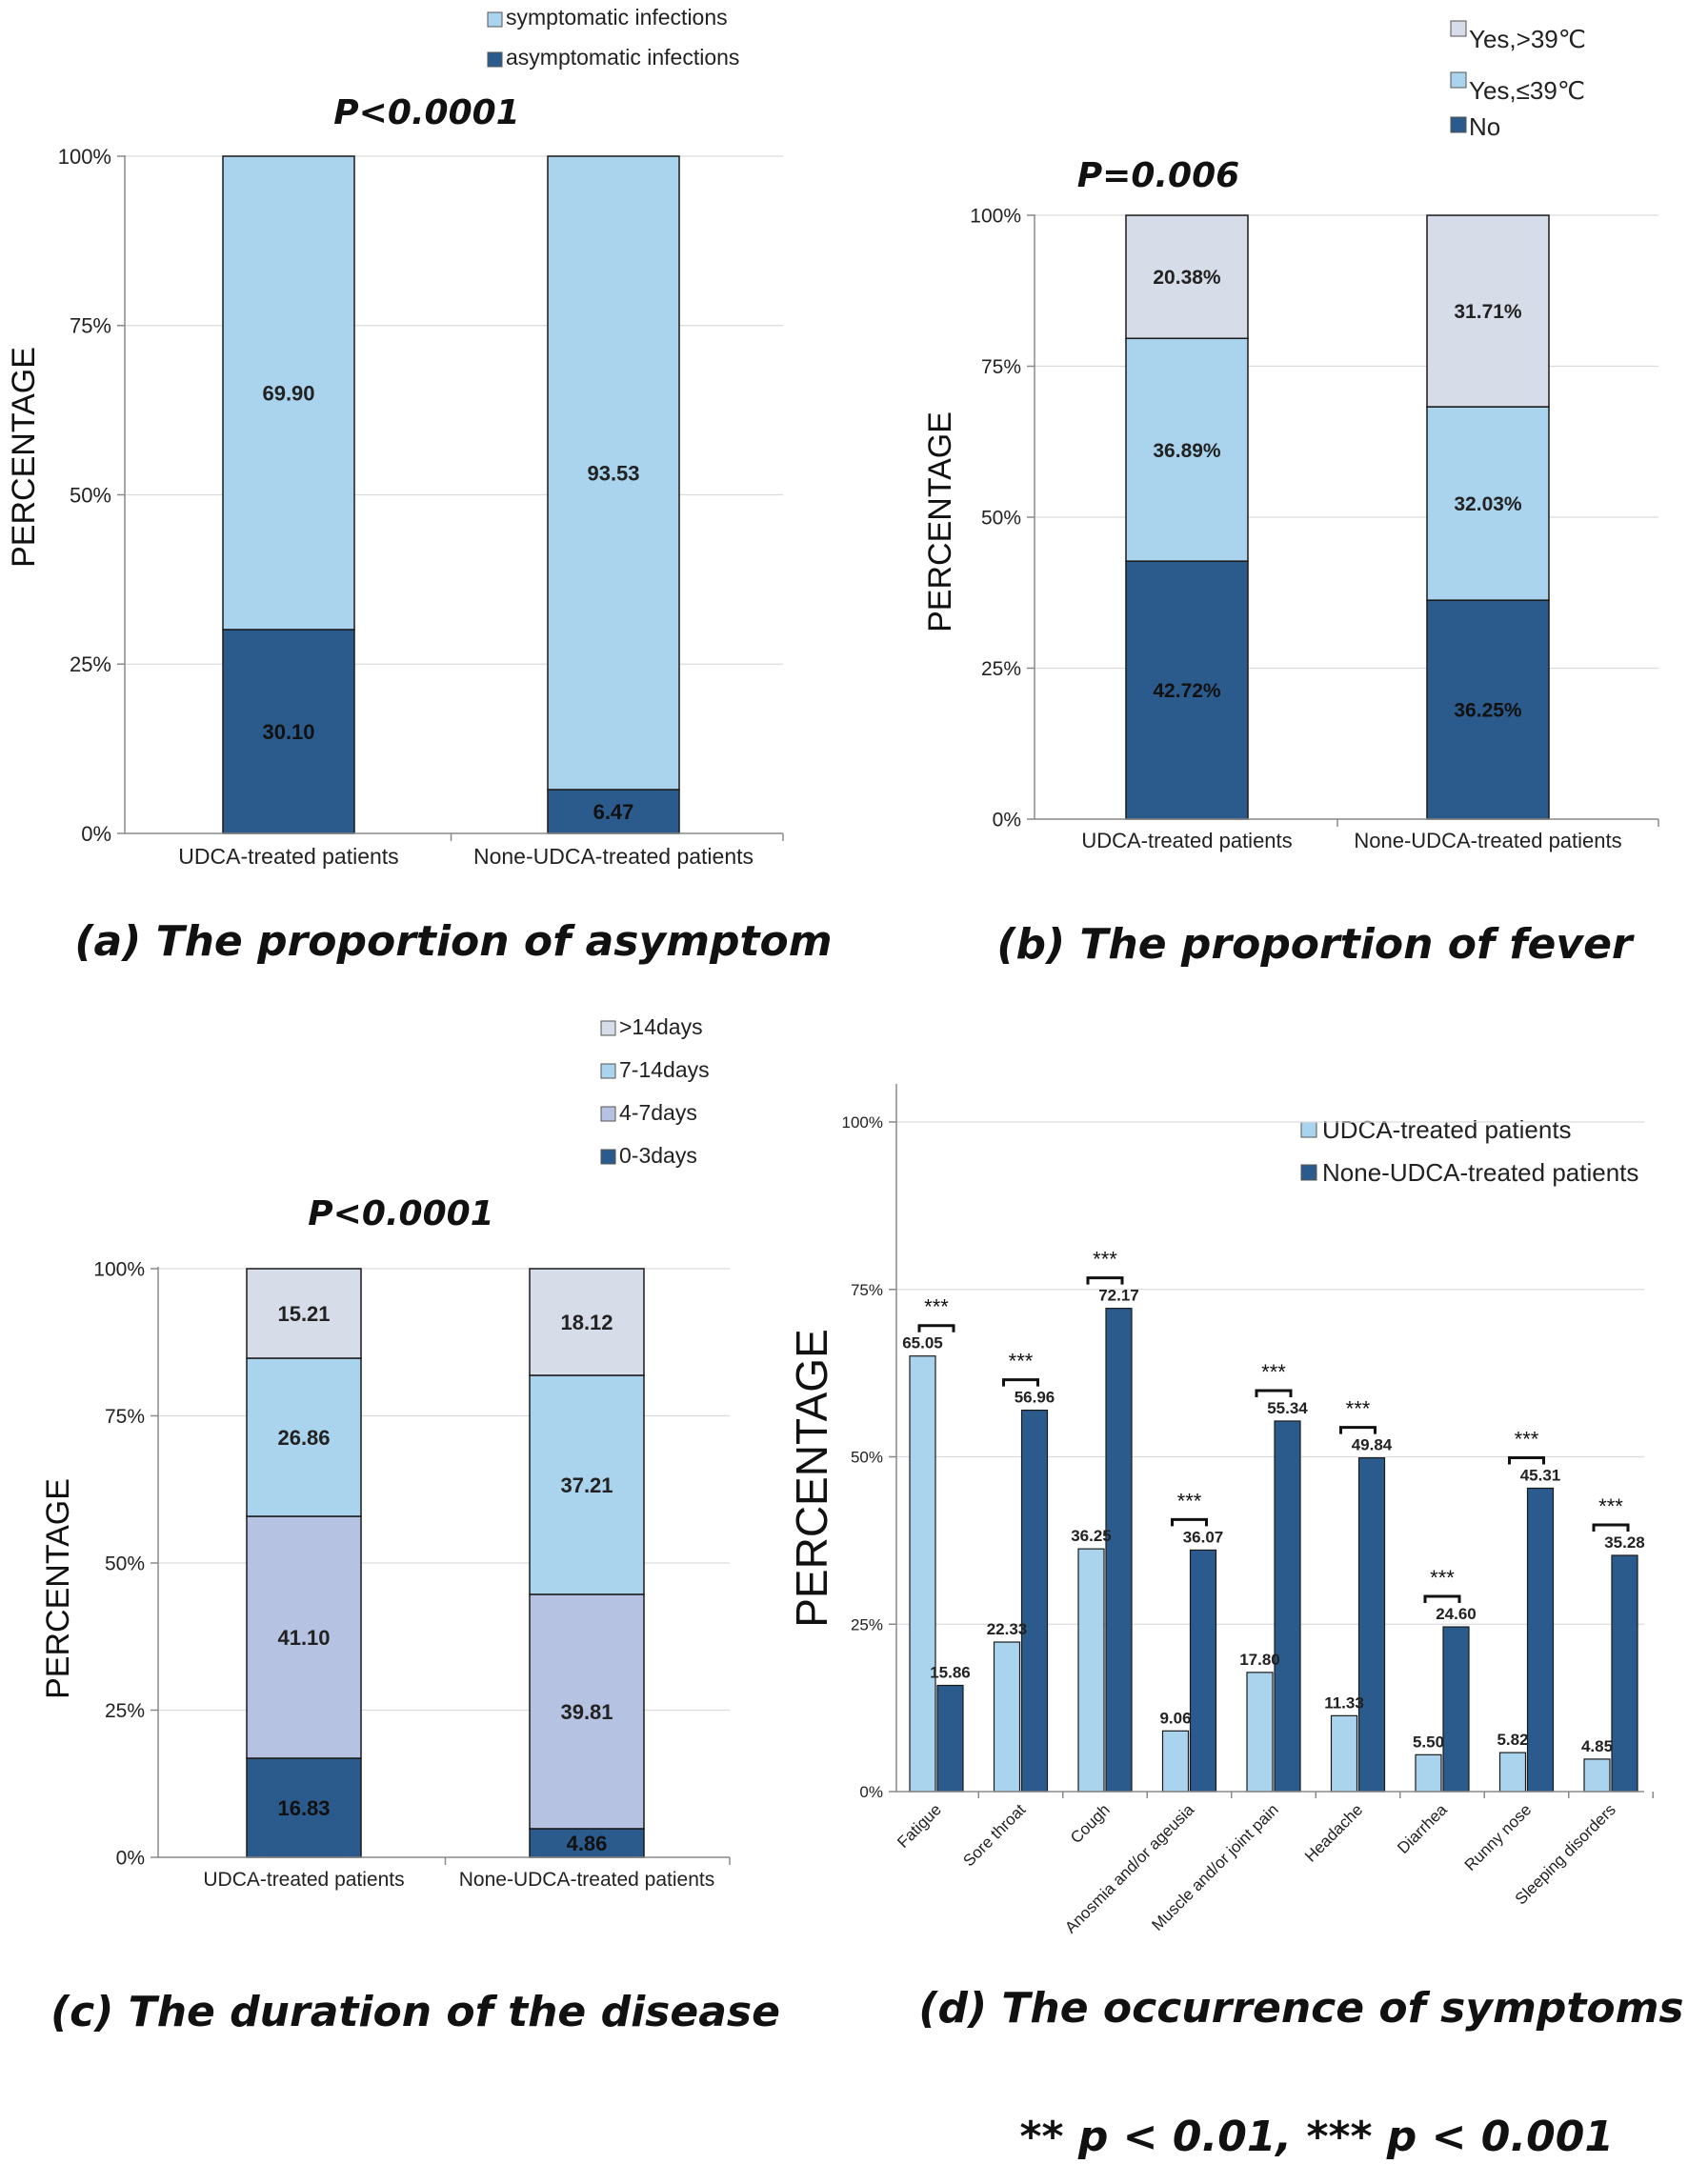 Image resolution: width=1688 pixels, height=2184 pixels. What do you see at coordinates (608, 1114) in the screenshot?
I see `legend-swatch-4-7-days` at bounding box center [608, 1114].